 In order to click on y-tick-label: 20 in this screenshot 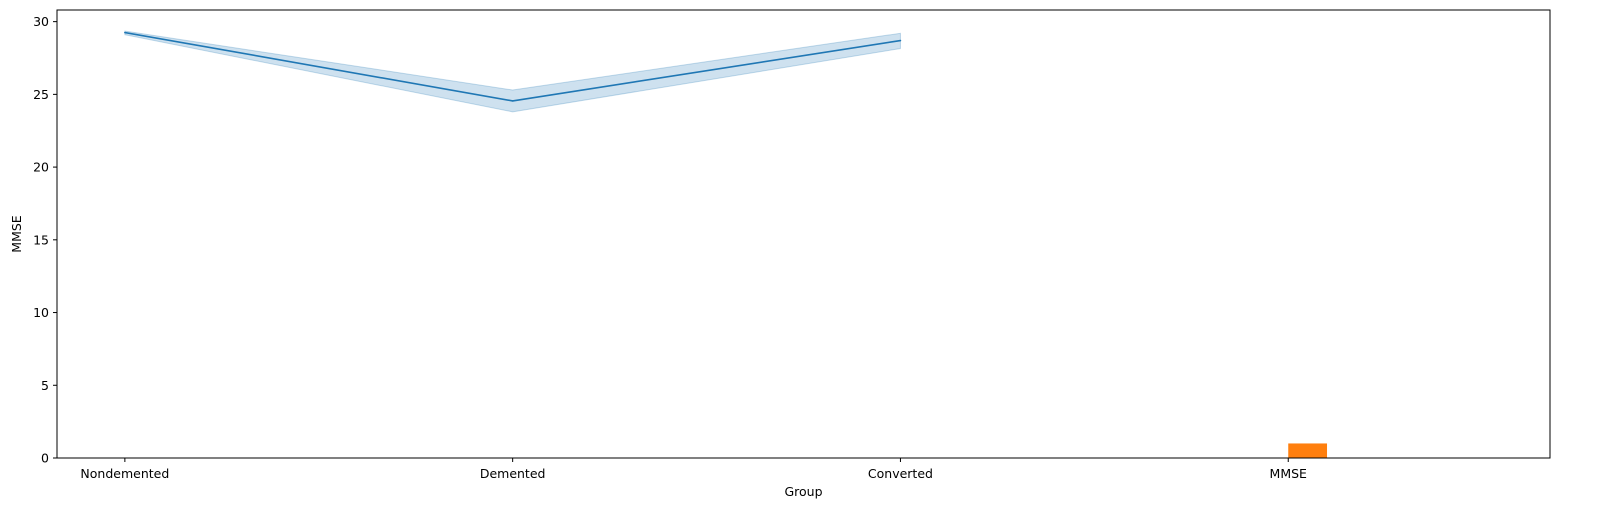, I will do `click(41, 167)`.